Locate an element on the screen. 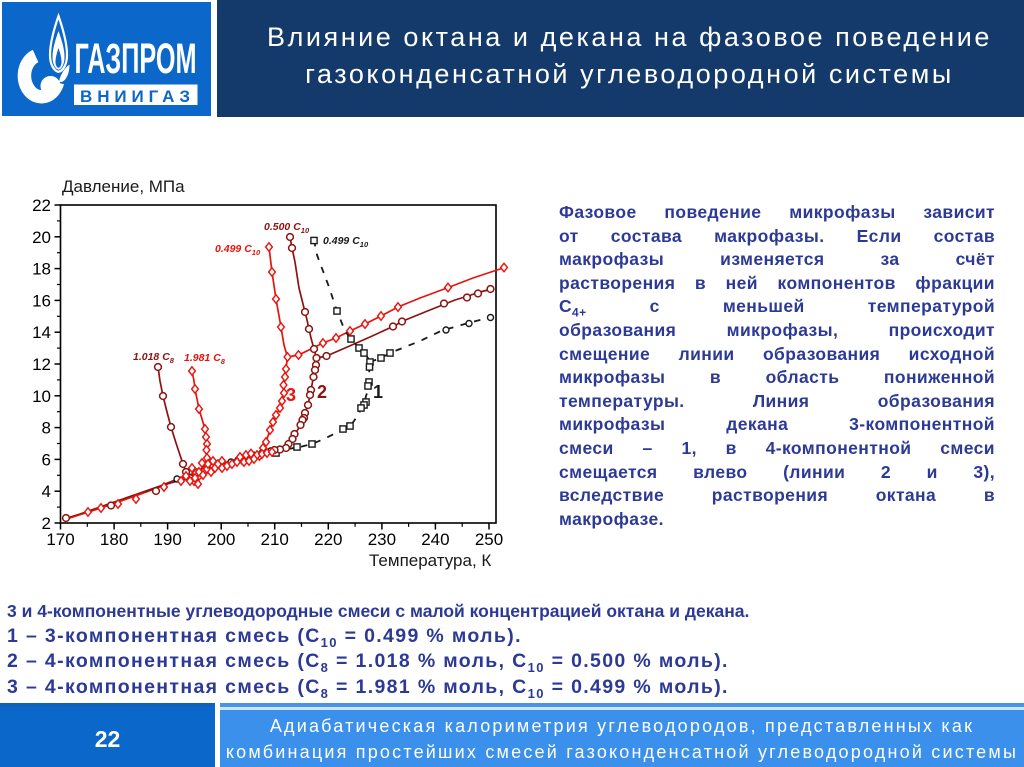 The height and width of the screenshot is (767, 1024). svg-text: 10 is located at coordinates (41, 396).